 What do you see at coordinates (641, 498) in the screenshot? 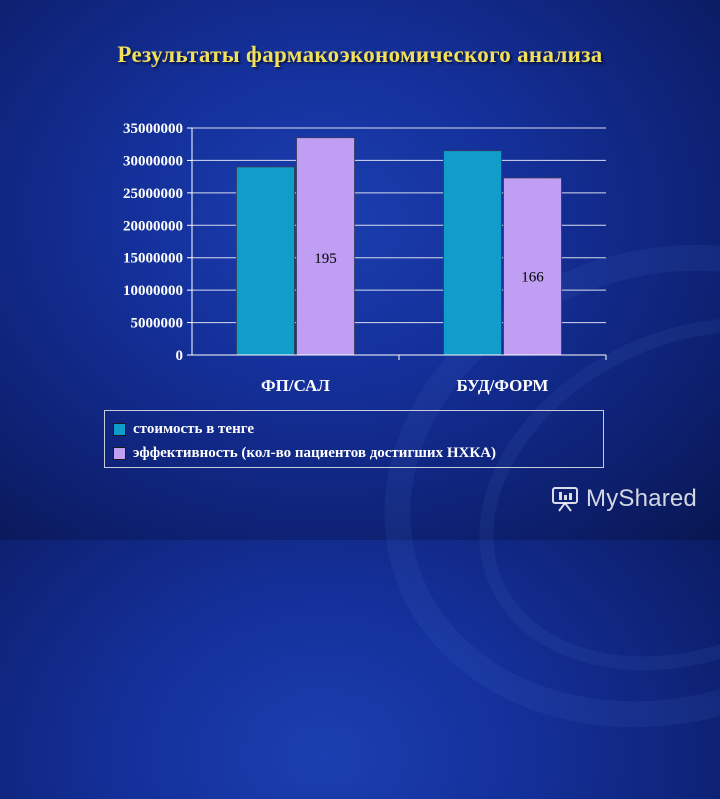
I see `watermark-text: MyShared` at bounding box center [641, 498].